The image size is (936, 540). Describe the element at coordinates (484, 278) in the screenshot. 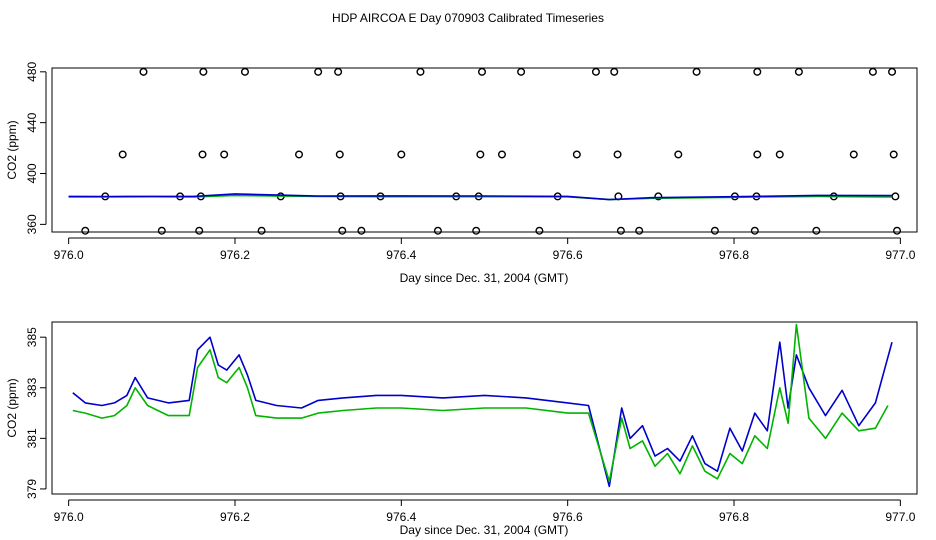

I see `top-x-axis-label: Day since Dec. 31, 2004 (GMT)` at that location.